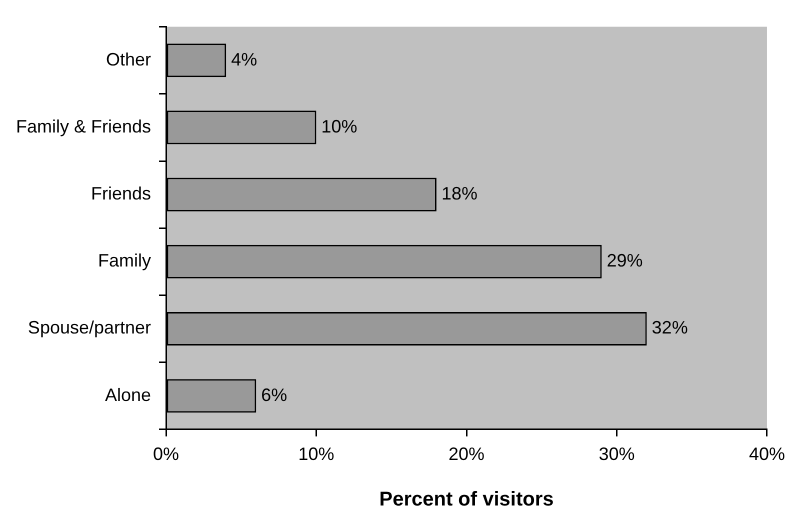 Image resolution: width=801 pixels, height=524 pixels. What do you see at coordinates (624, 260) in the screenshot?
I see `data-label: 29%` at bounding box center [624, 260].